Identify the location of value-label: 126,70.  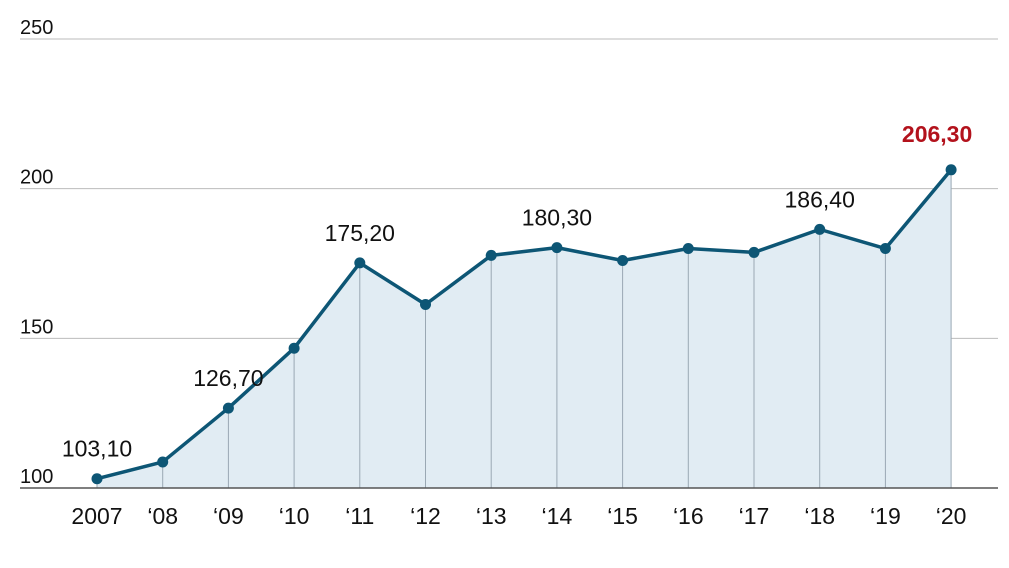
(228, 378).